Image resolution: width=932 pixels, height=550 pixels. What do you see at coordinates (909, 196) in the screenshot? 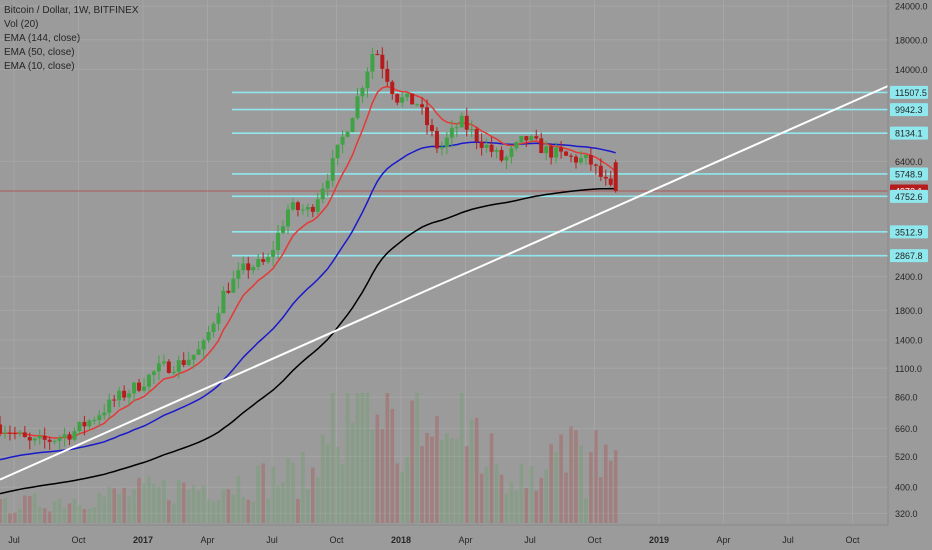
I see `level-badge` at bounding box center [909, 196].